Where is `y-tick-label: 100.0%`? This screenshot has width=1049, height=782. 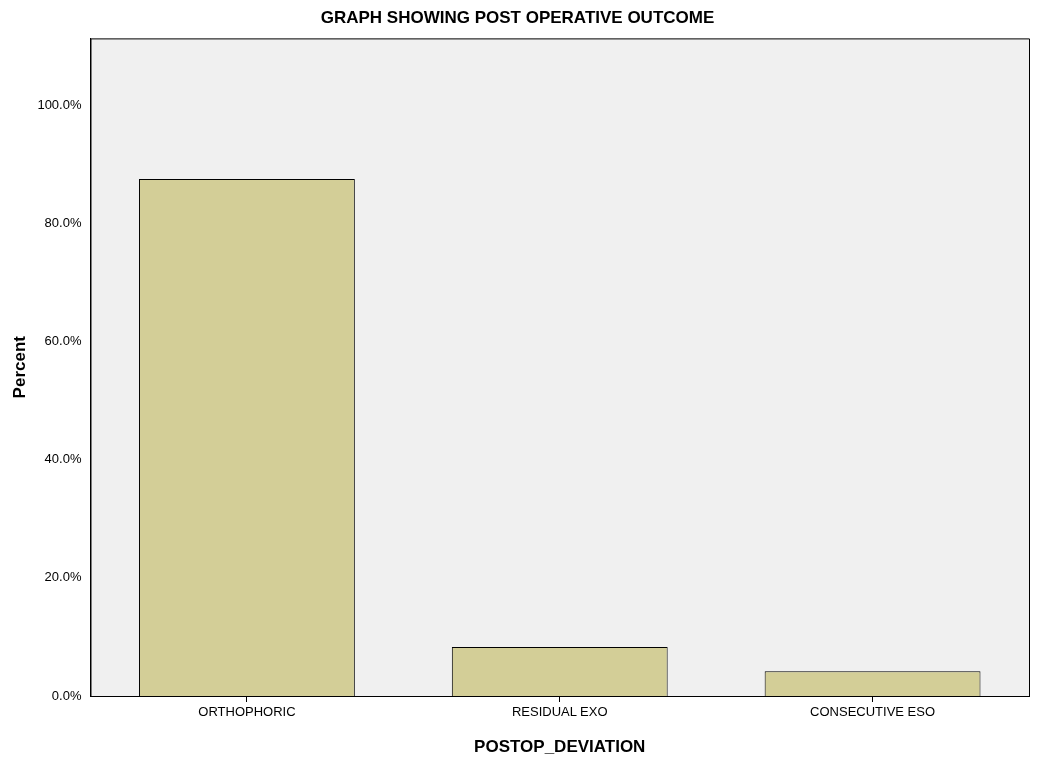
y-tick-label: 100.0% is located at coordinates (59, 104).